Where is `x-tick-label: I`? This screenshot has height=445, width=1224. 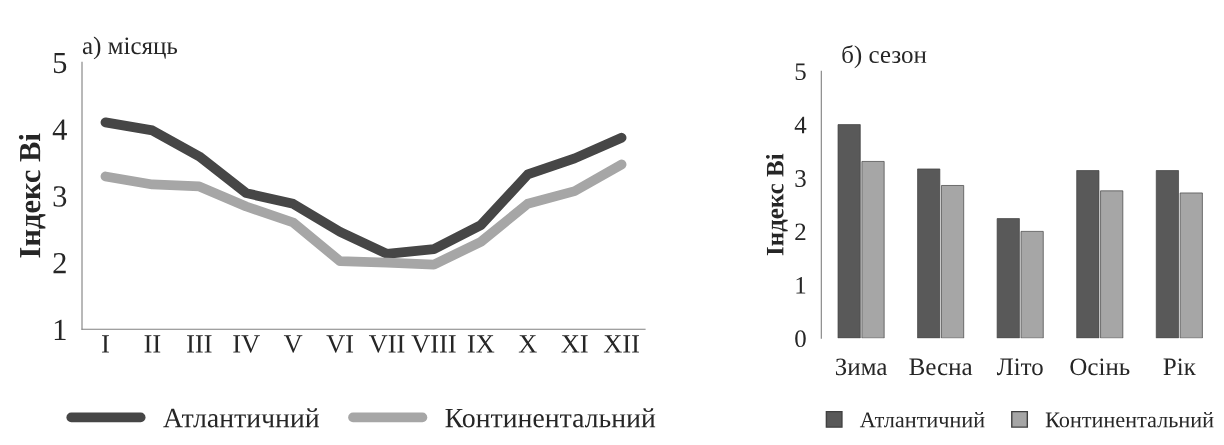 x-tick-label: I is located at coordinates (105, 344).